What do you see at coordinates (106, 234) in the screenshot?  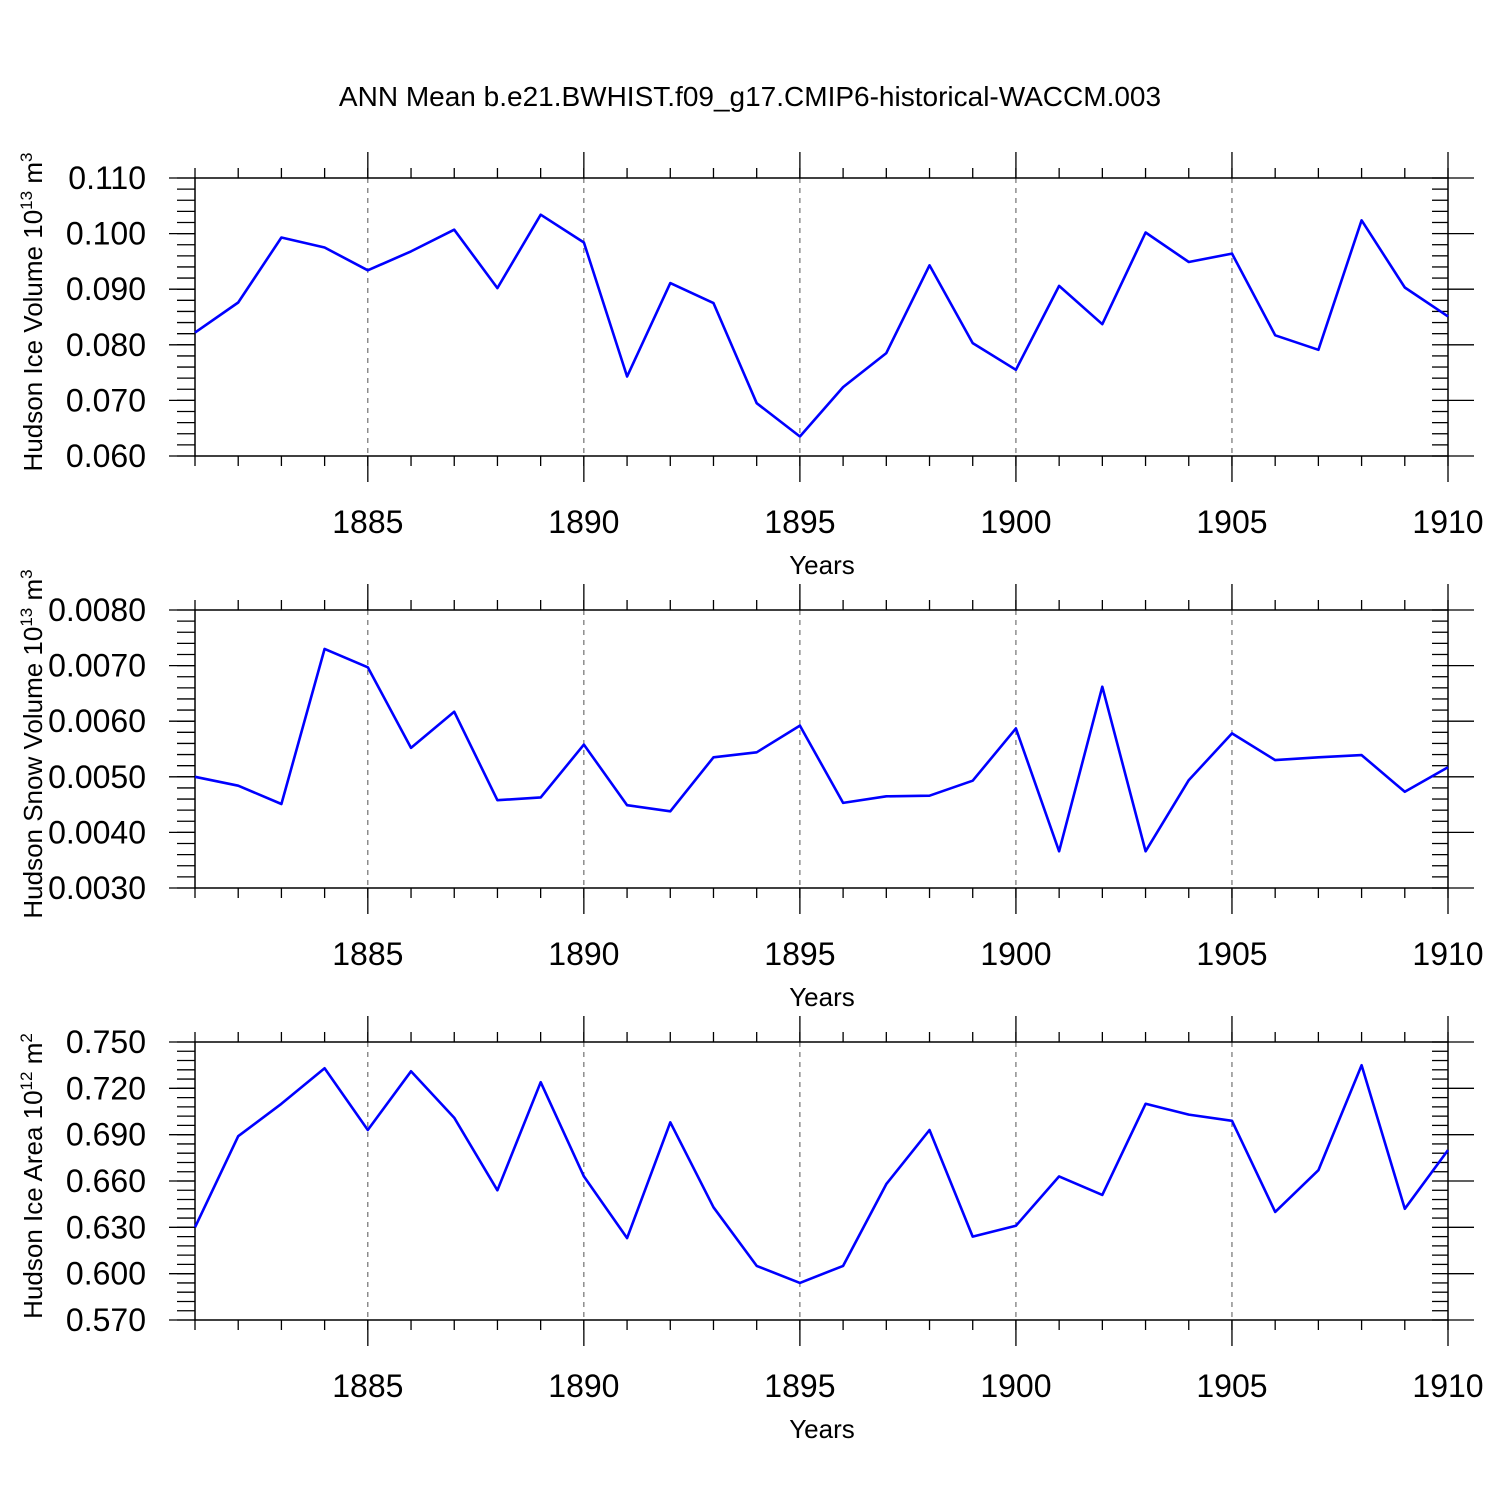 I see `y-tick-label: 0.100` at bounding box center [106, 234].